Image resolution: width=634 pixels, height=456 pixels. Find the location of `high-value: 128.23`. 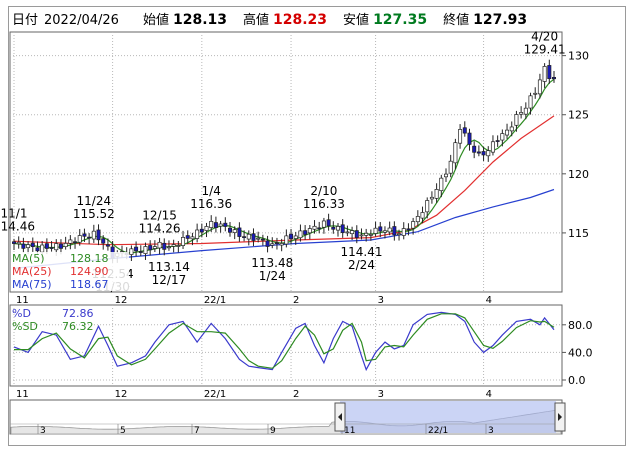

high-value: 128.23 is located at coordinates (300, 20).